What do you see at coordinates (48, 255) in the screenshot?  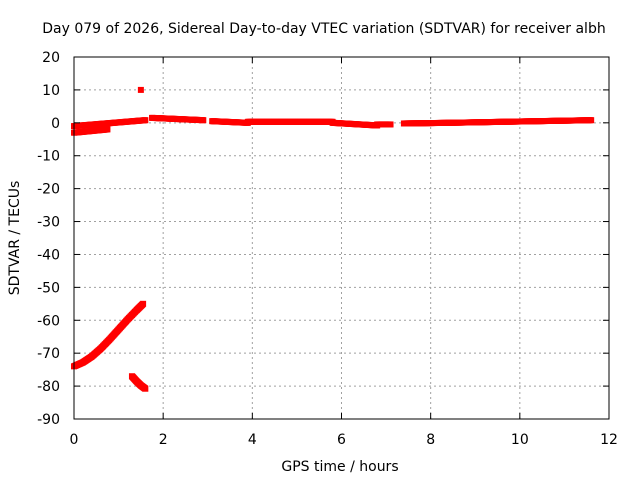 I see `y-tick-label: -40` at bounding box center [48, 255].